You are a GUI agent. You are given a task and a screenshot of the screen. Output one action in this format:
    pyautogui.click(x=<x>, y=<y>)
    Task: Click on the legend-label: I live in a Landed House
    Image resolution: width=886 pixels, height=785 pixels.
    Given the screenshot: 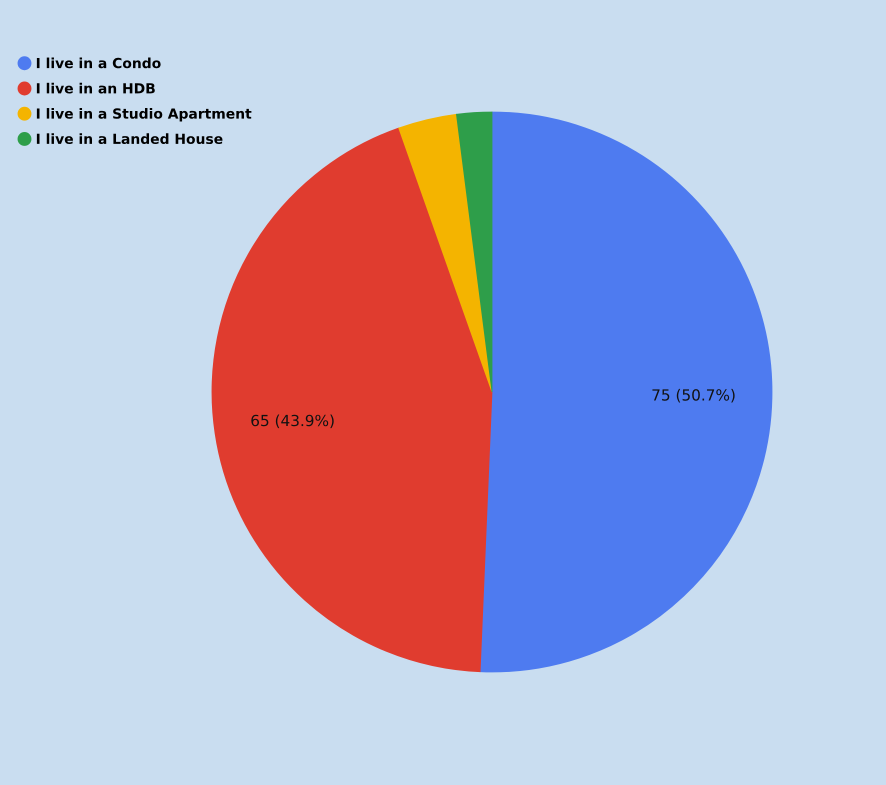 What is the action you would take?
    pyautogui.click(x=129, y=138)
    